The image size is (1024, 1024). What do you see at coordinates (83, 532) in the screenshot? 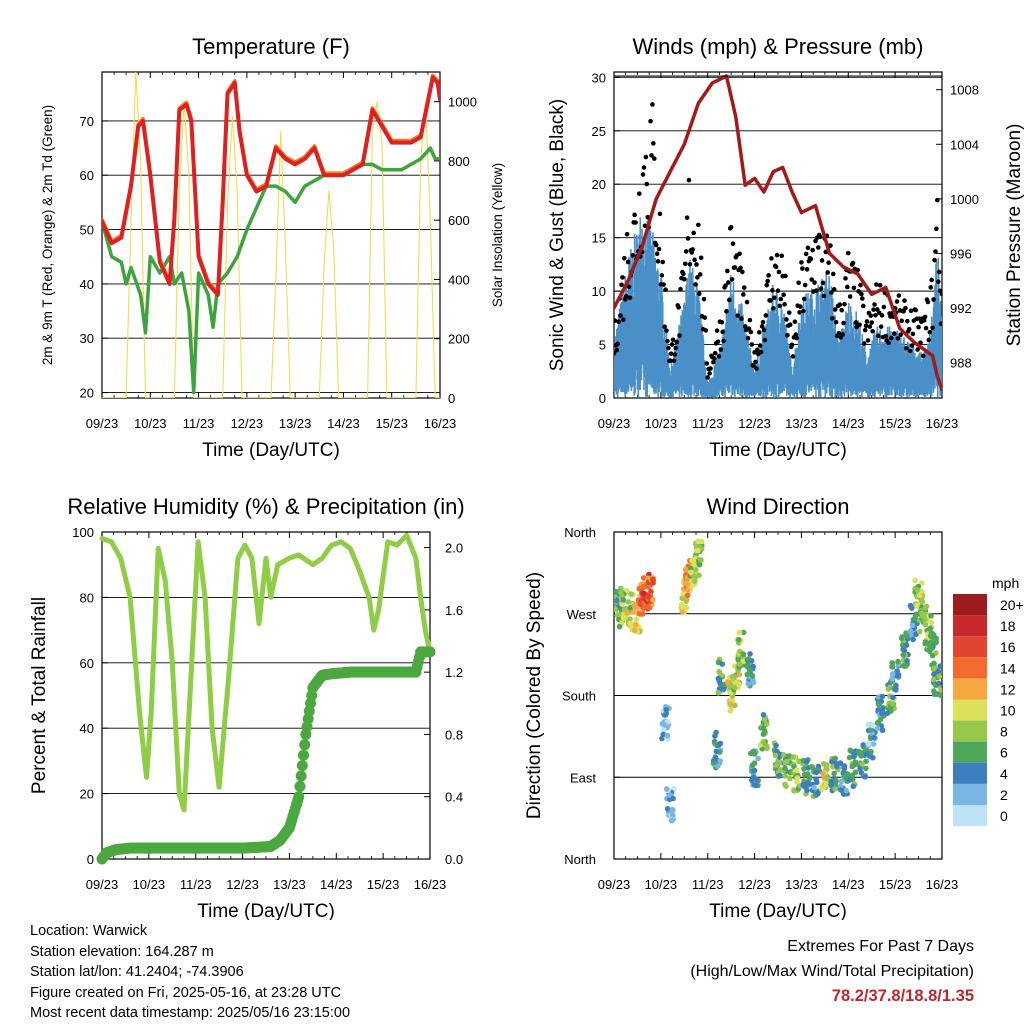
I see `y-tick-label: 100` at bounding box center [83, 532].